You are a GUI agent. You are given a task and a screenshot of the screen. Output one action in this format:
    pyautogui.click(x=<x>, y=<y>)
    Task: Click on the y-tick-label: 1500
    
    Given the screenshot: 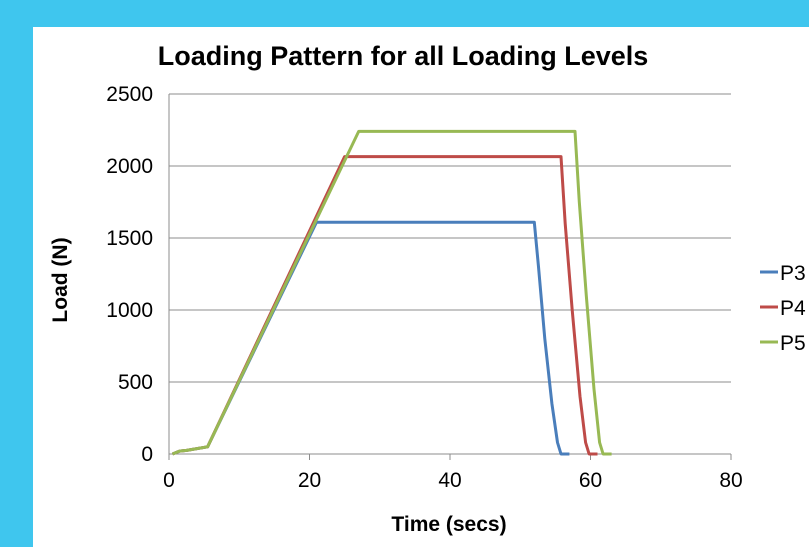 What is the action you would take?
    pyautogui.click(x=129, y=238)
    